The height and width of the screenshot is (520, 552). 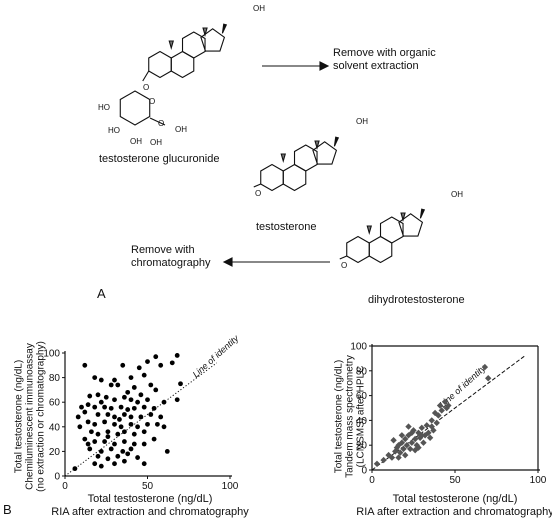 I want to click on step-chromatography-line2: chromatography, so click(x=171, y=263).